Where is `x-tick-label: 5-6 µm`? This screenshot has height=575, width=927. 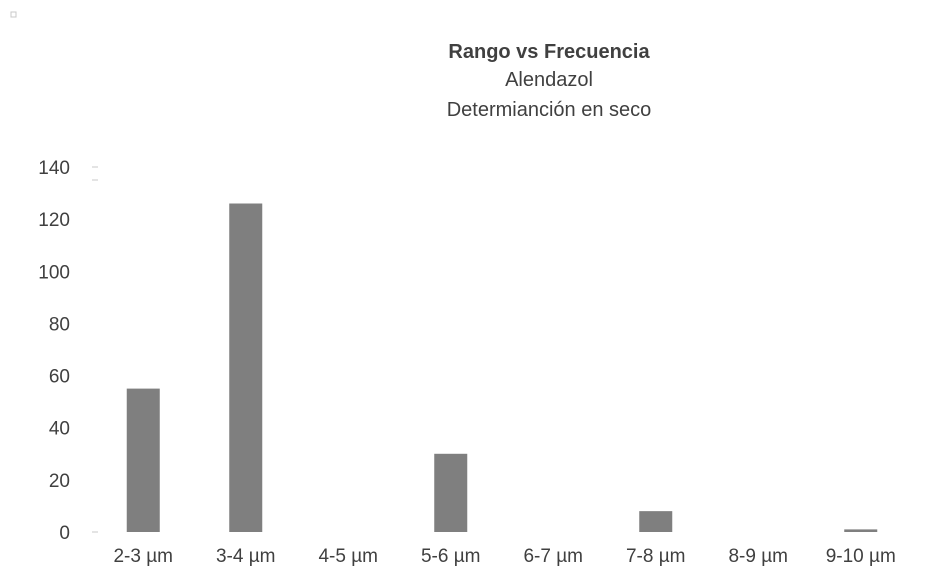
x-tick-label: 5-6 µm is located at coordinates (451, 556).